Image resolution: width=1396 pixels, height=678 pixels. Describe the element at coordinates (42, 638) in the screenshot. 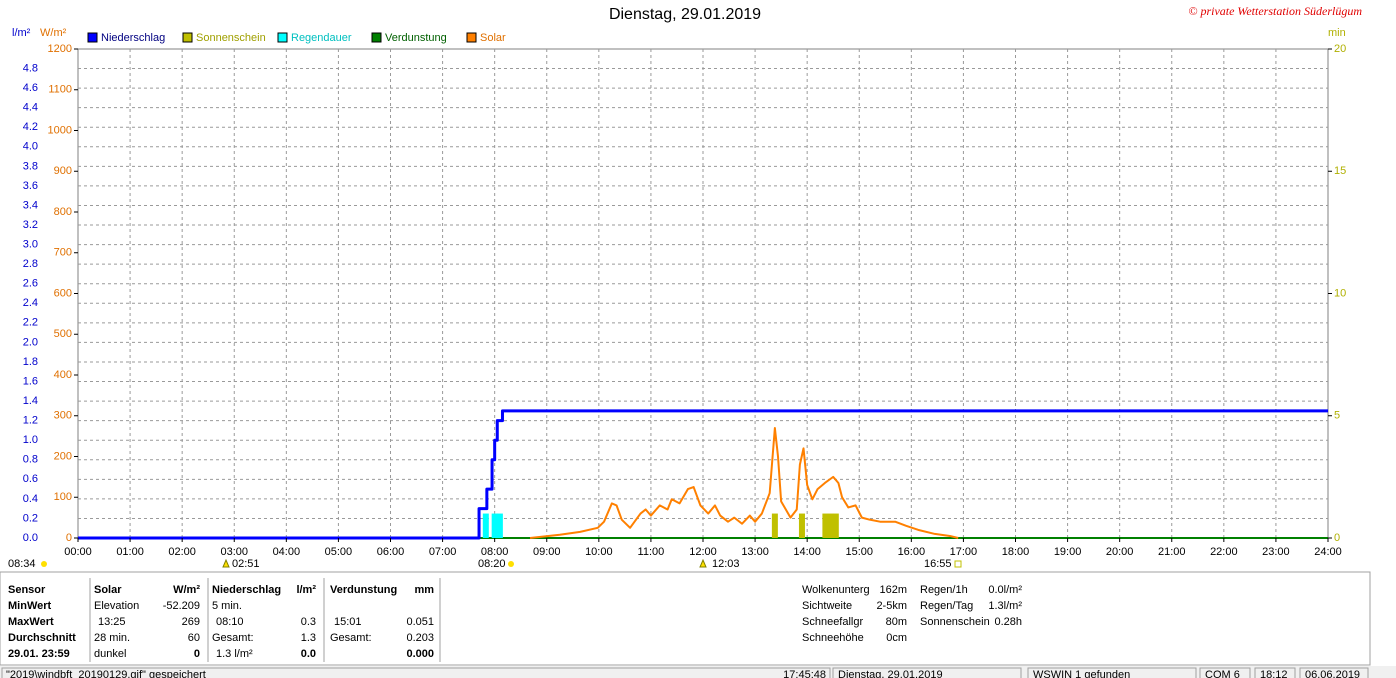

I see `stats-label: Durchschnitt` at that location.